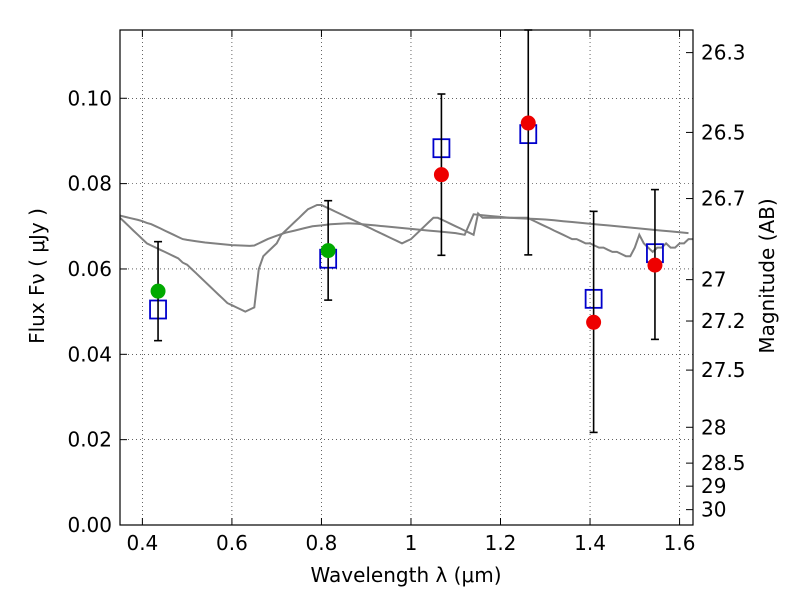 The width and height of the screenshot is (800, 600). I want to click on x-tick-label: 1.6, so click(680, 543).